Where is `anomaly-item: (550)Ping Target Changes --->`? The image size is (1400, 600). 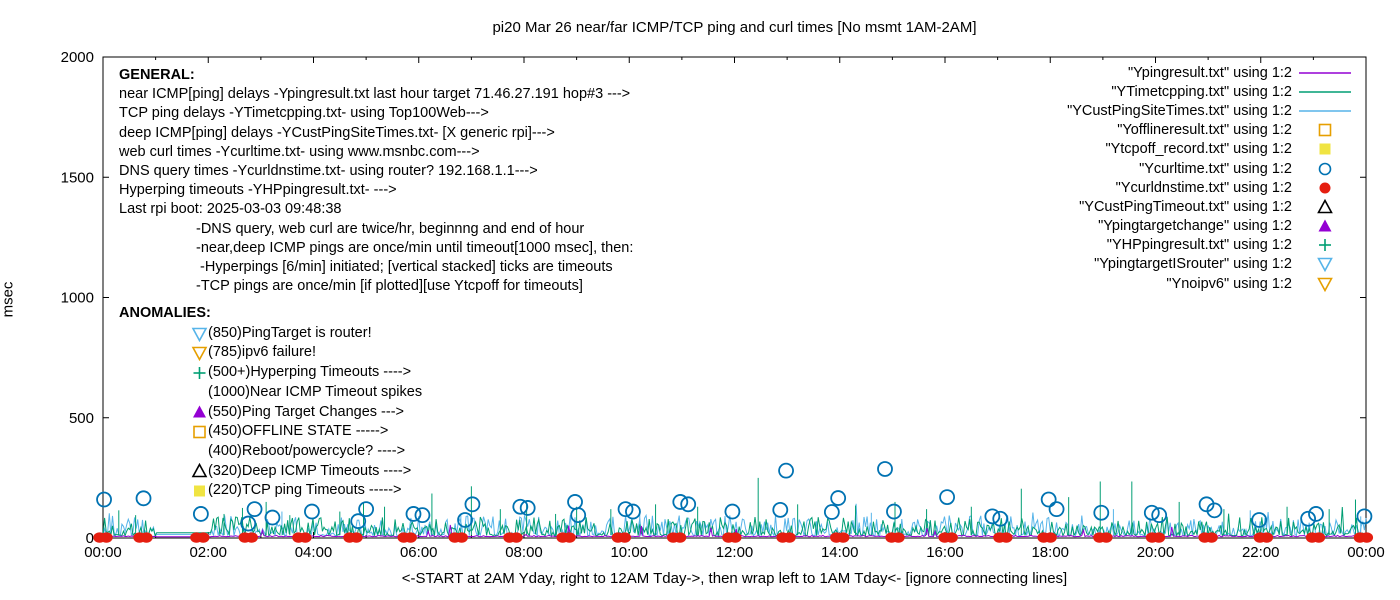
anomaly-item: (550)Ping Target Changes ---> is located at coordinates (270, 413).